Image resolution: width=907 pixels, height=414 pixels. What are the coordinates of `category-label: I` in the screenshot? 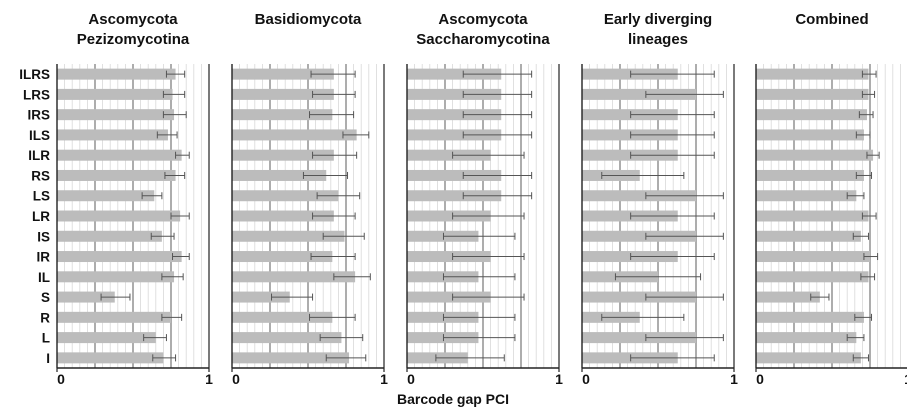 It's located at (48, 358).